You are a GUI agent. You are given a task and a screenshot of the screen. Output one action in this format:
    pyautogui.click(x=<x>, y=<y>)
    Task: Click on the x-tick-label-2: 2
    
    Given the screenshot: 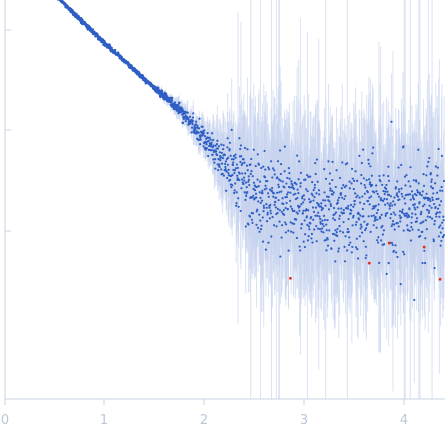 What is the action you would take?
    pyautogui.click(x=204, y=420)
    